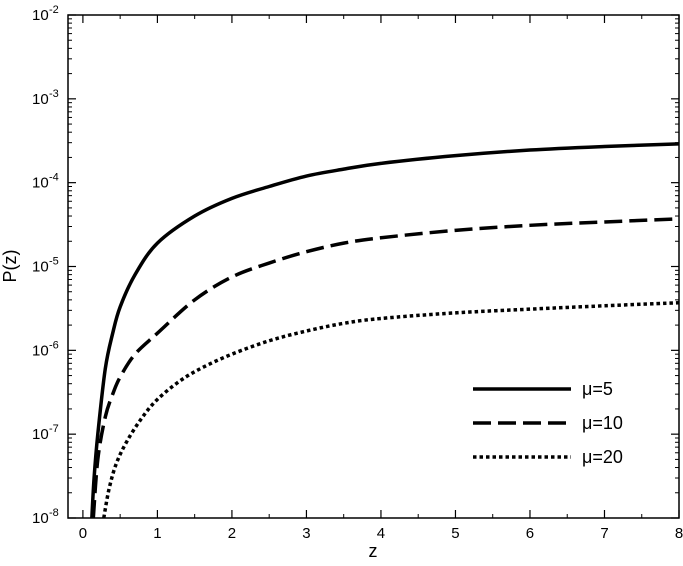  I want to click on y-tick-label: 10 -3, so click(45, 98).